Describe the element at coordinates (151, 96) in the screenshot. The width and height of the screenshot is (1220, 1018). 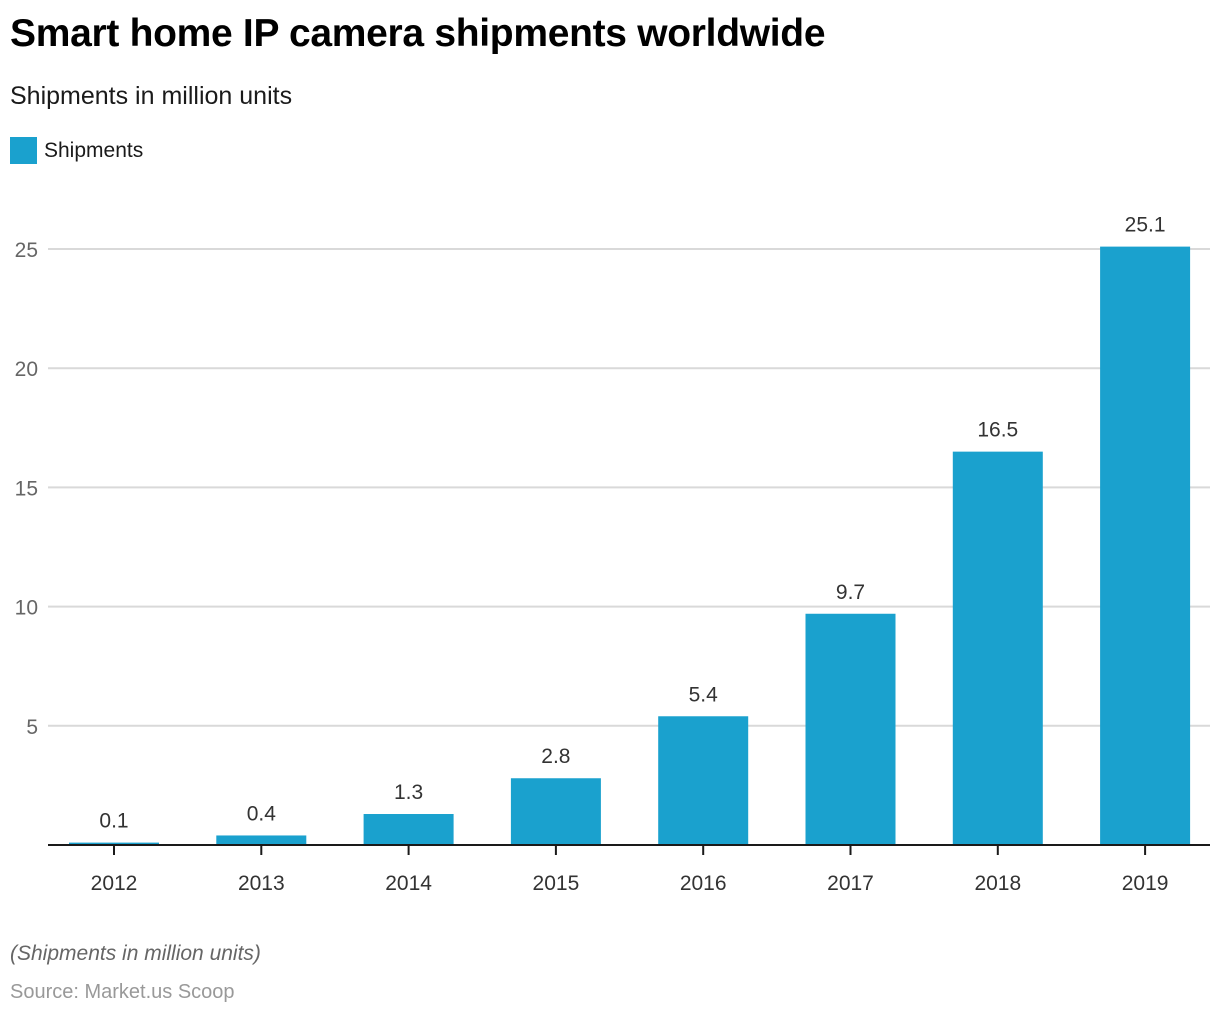
I see `chart-subtitle: Shipments in million units` at that location.